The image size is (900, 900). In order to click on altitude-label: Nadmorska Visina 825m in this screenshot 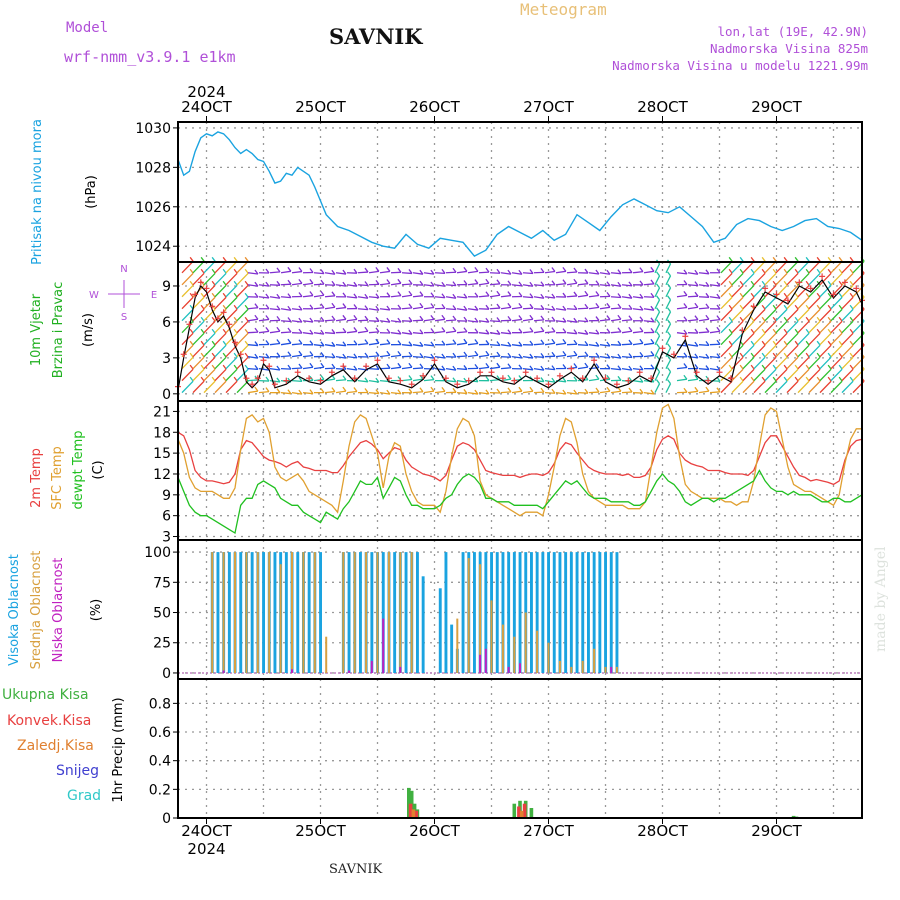, I will do `click(788, 48)`.